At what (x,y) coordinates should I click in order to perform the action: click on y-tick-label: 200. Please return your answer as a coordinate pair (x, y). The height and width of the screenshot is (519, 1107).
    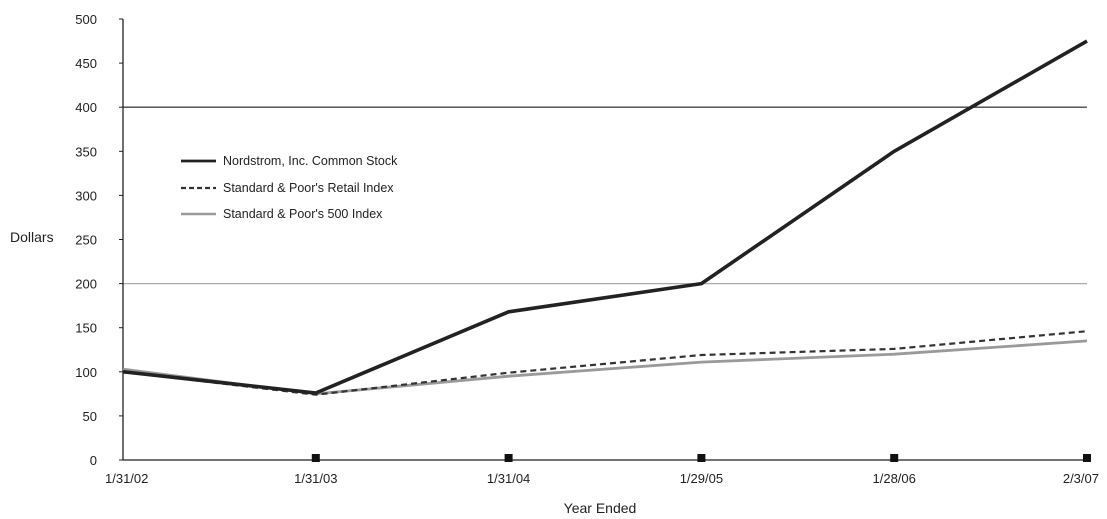
    Looking at the image, I should click on (86, 284).